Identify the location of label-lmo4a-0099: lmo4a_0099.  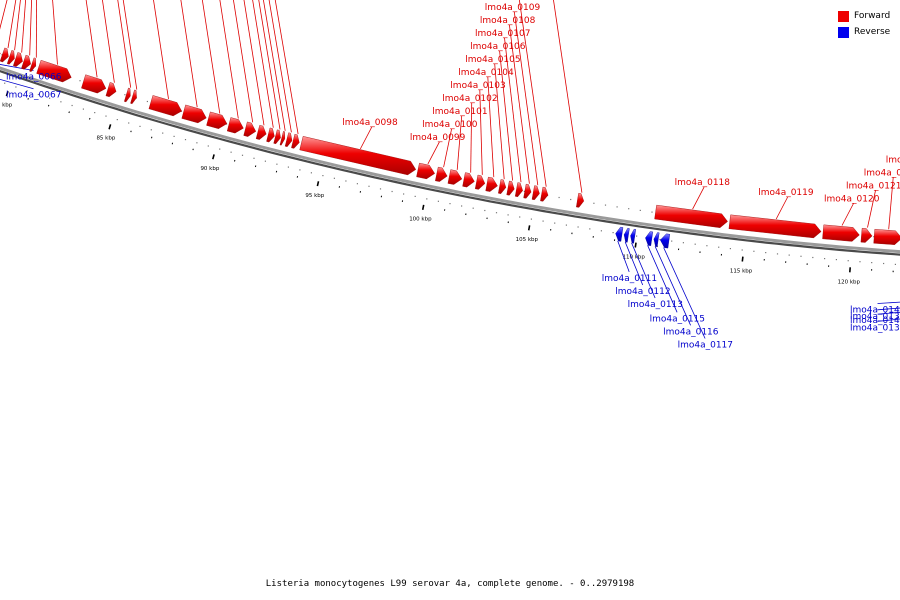
(438, 138).